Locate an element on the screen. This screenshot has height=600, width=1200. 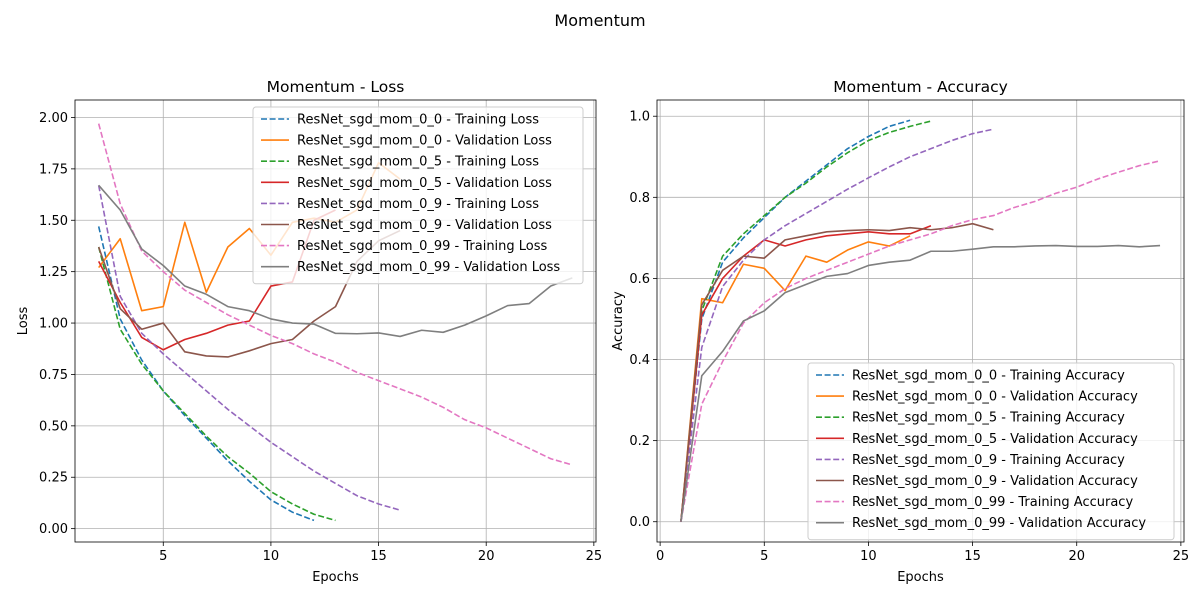
loss-x-tick-label: 10 is located at coordinates (271, 556).